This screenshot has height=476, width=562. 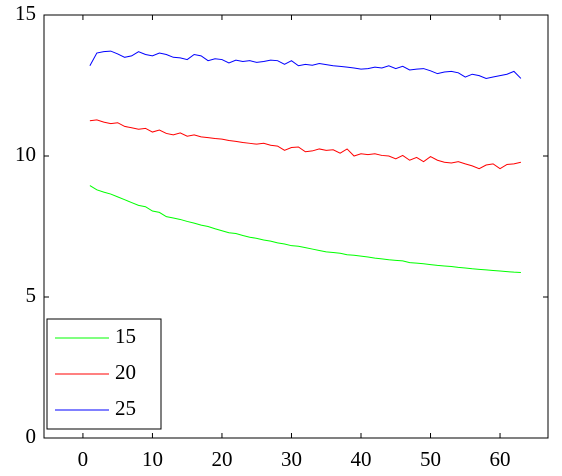 What do you see at coordinates (125, 408) in the screenshot?
I see `legend-label: 25` at bounding box center [125, 408].